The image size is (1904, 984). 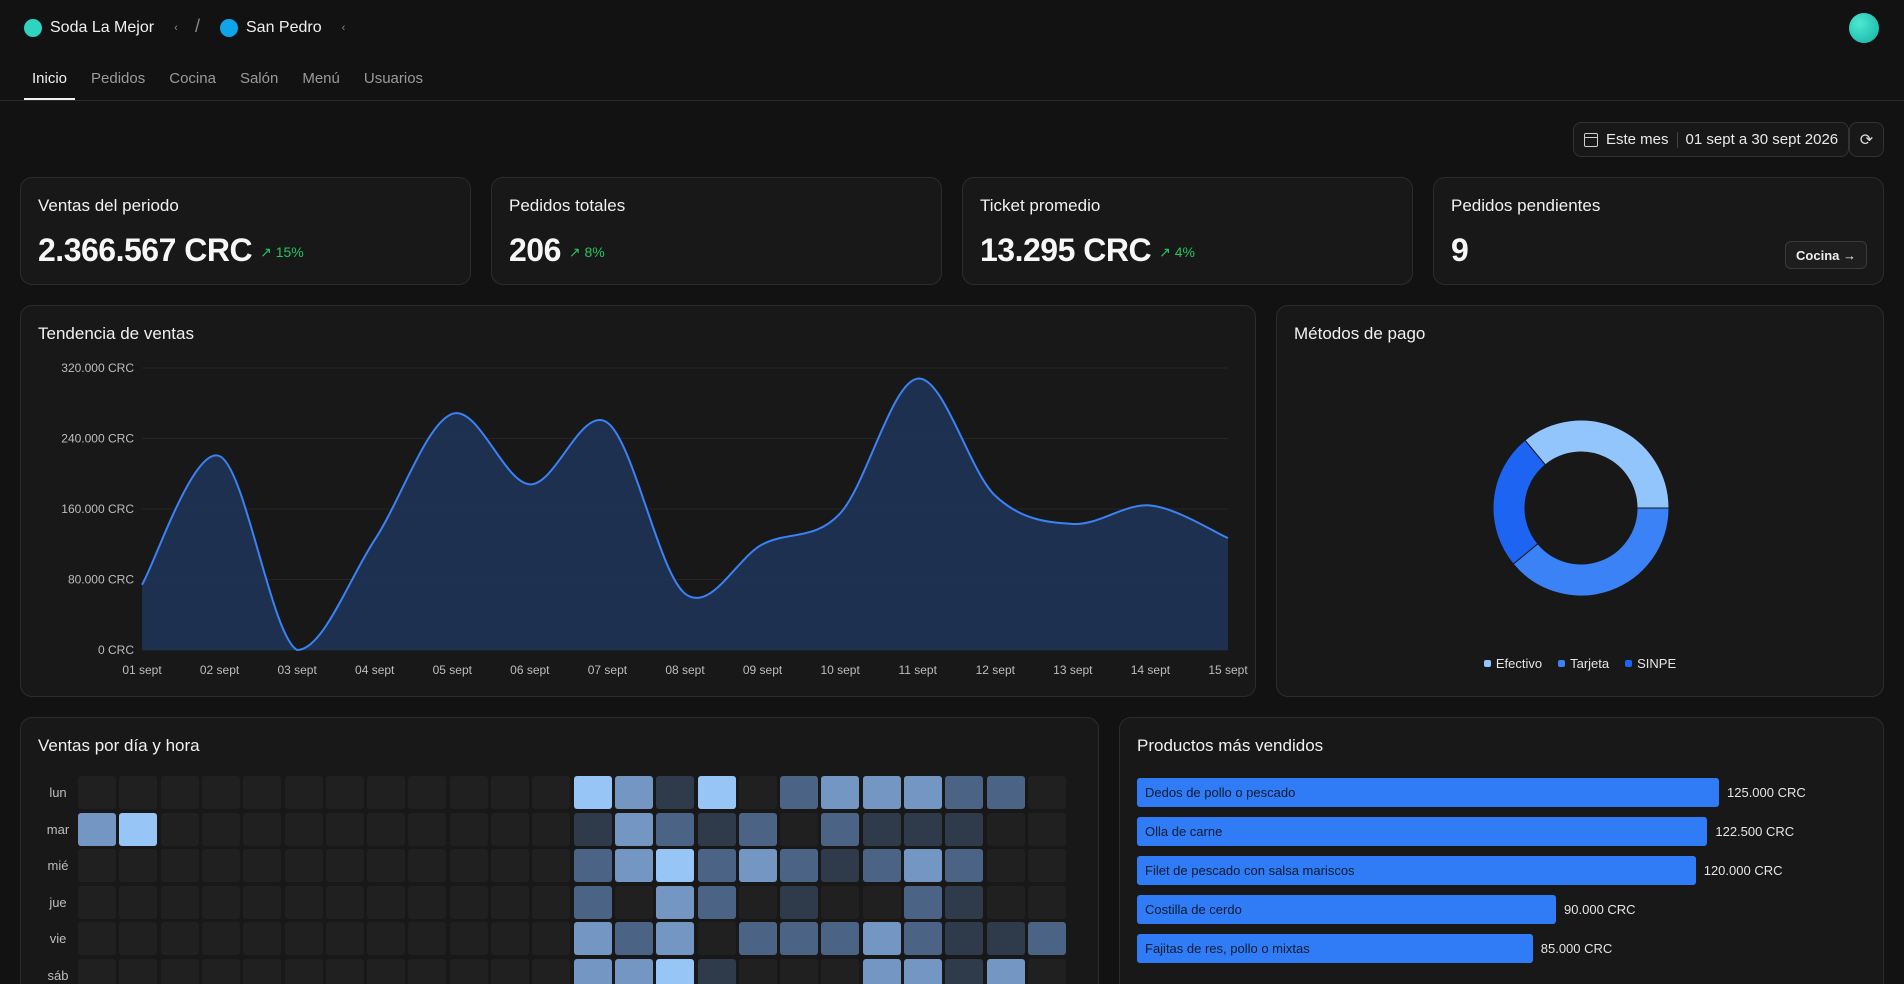 I want to click on org-switcher: Soda La Mejor ‹, so click(x=101, y=28).